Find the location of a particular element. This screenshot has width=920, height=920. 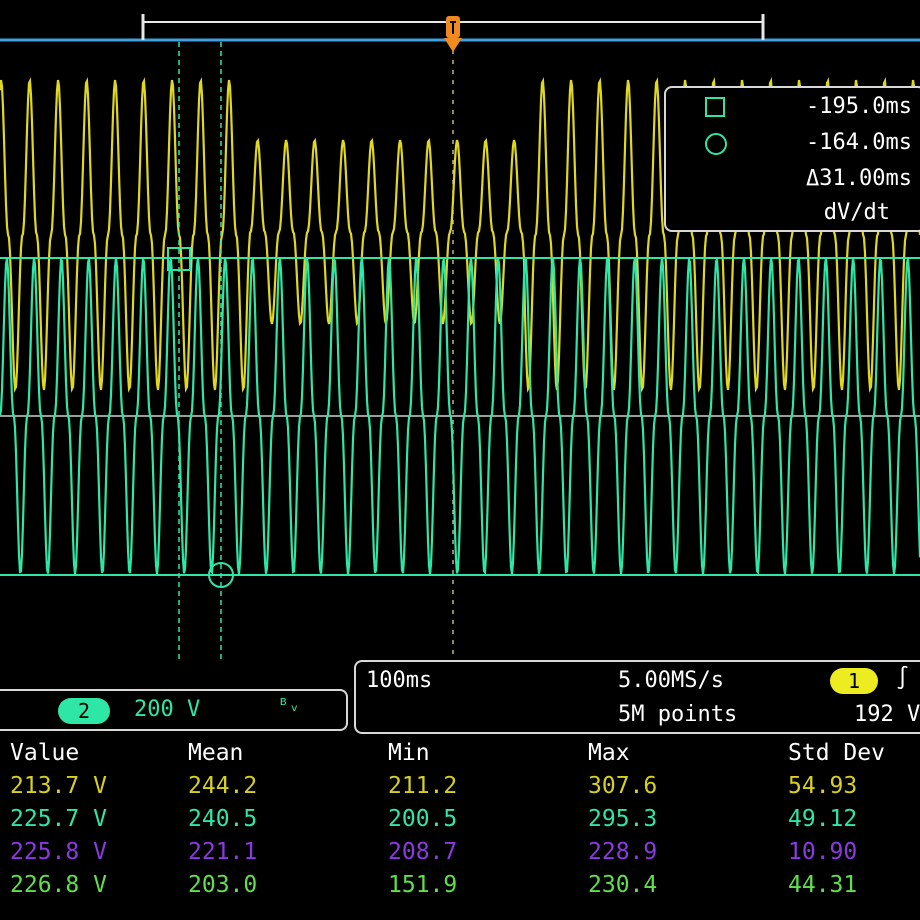

measurement-value: 213.7 V is located at coordinates (58, 785).